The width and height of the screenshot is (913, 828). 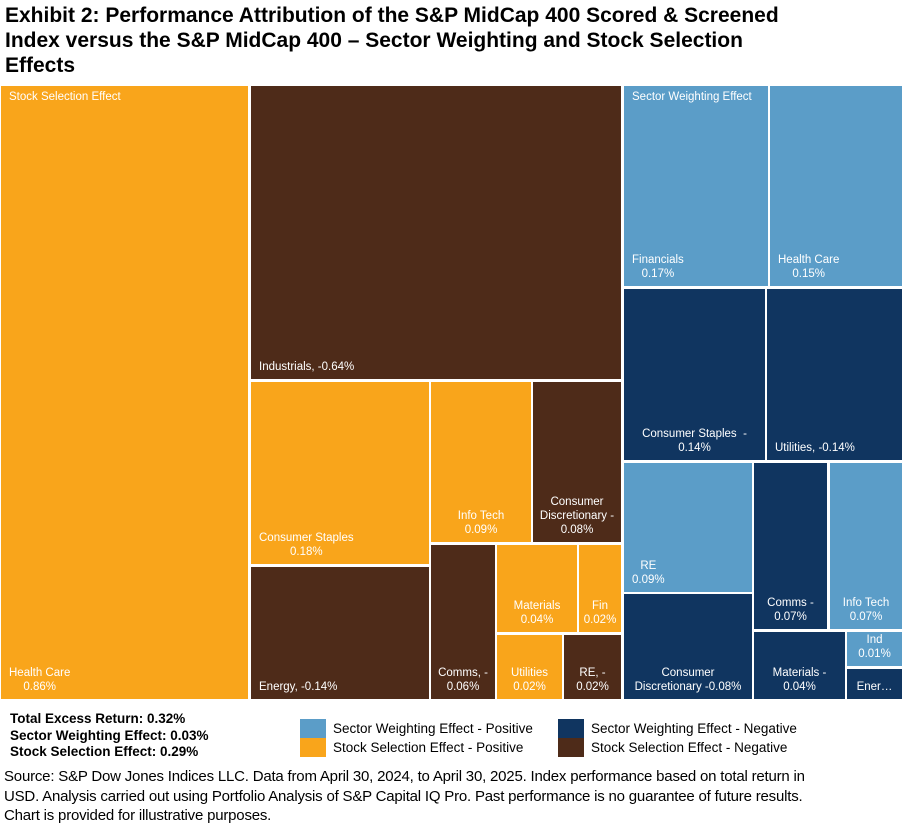 What do you see at coordinates (600, 588) in the screenshot?
I see `tile-stock-selection-financials: Fin 0.02%` at bounding box center [600, 588].